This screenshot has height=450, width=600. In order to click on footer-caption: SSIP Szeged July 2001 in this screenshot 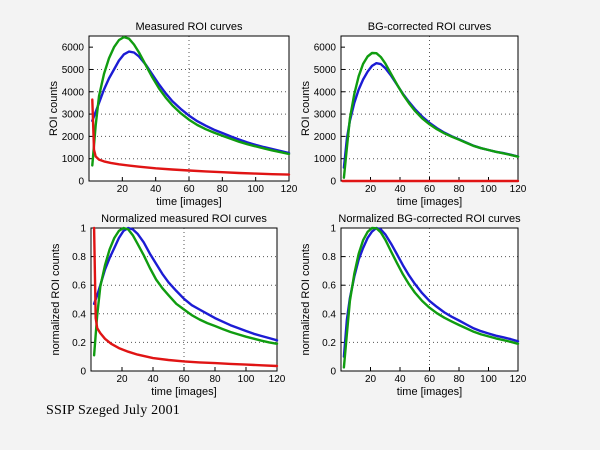, I will do `click(113, 410)`.